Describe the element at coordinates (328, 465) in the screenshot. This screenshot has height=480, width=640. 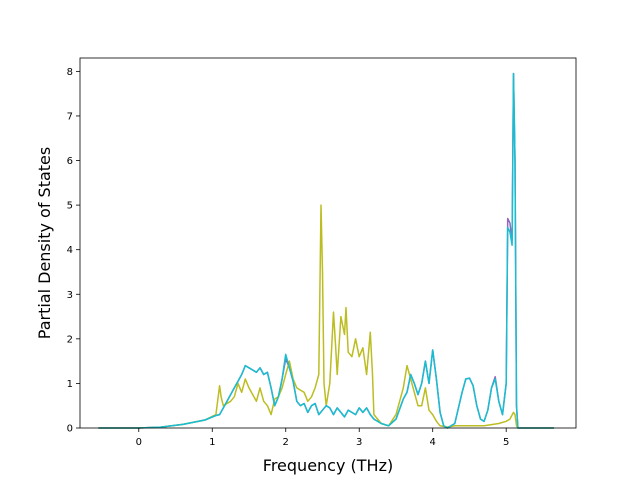
I see `x-axis-label: Frequency (THz)` at that location.